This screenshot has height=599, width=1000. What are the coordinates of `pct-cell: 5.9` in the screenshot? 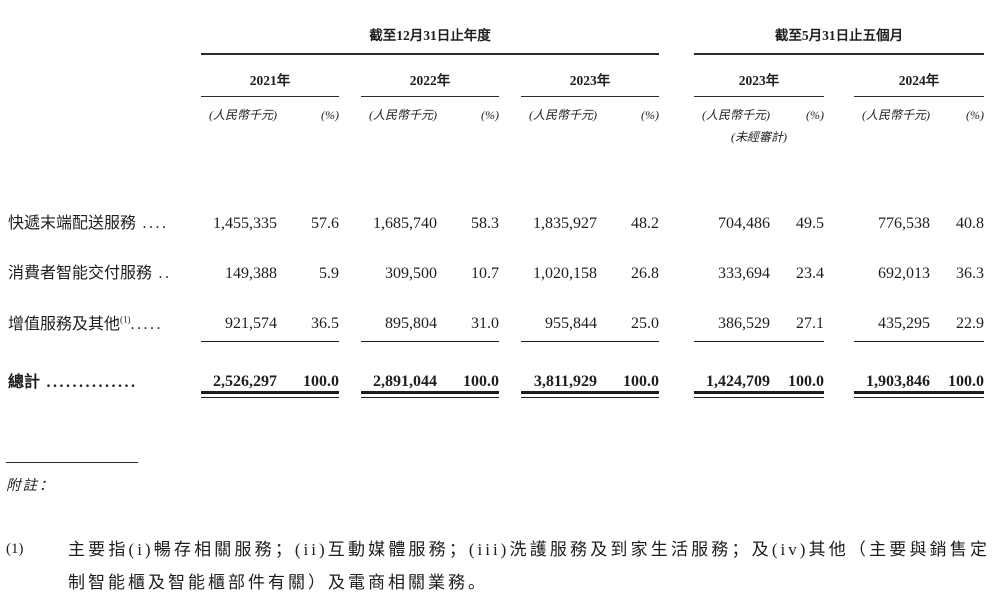 It's located at (329, 273).